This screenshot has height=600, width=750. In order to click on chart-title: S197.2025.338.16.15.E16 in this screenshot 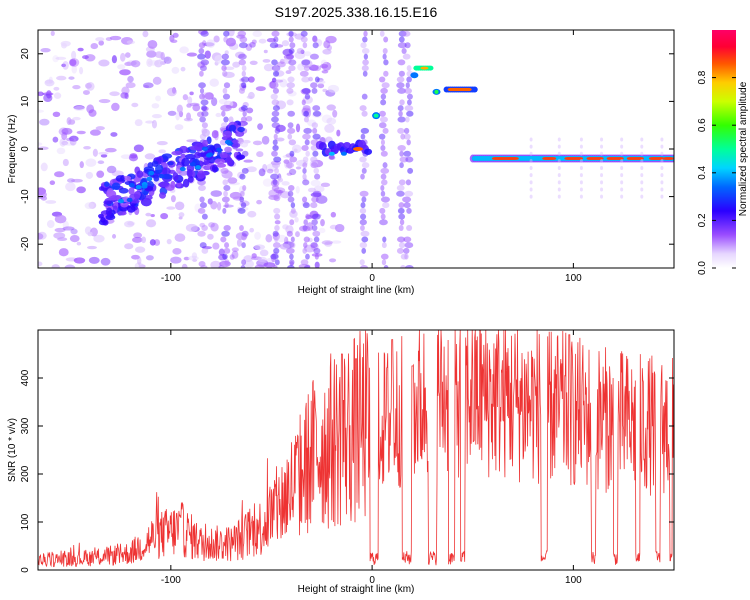, I will do `click(356, 12)`.